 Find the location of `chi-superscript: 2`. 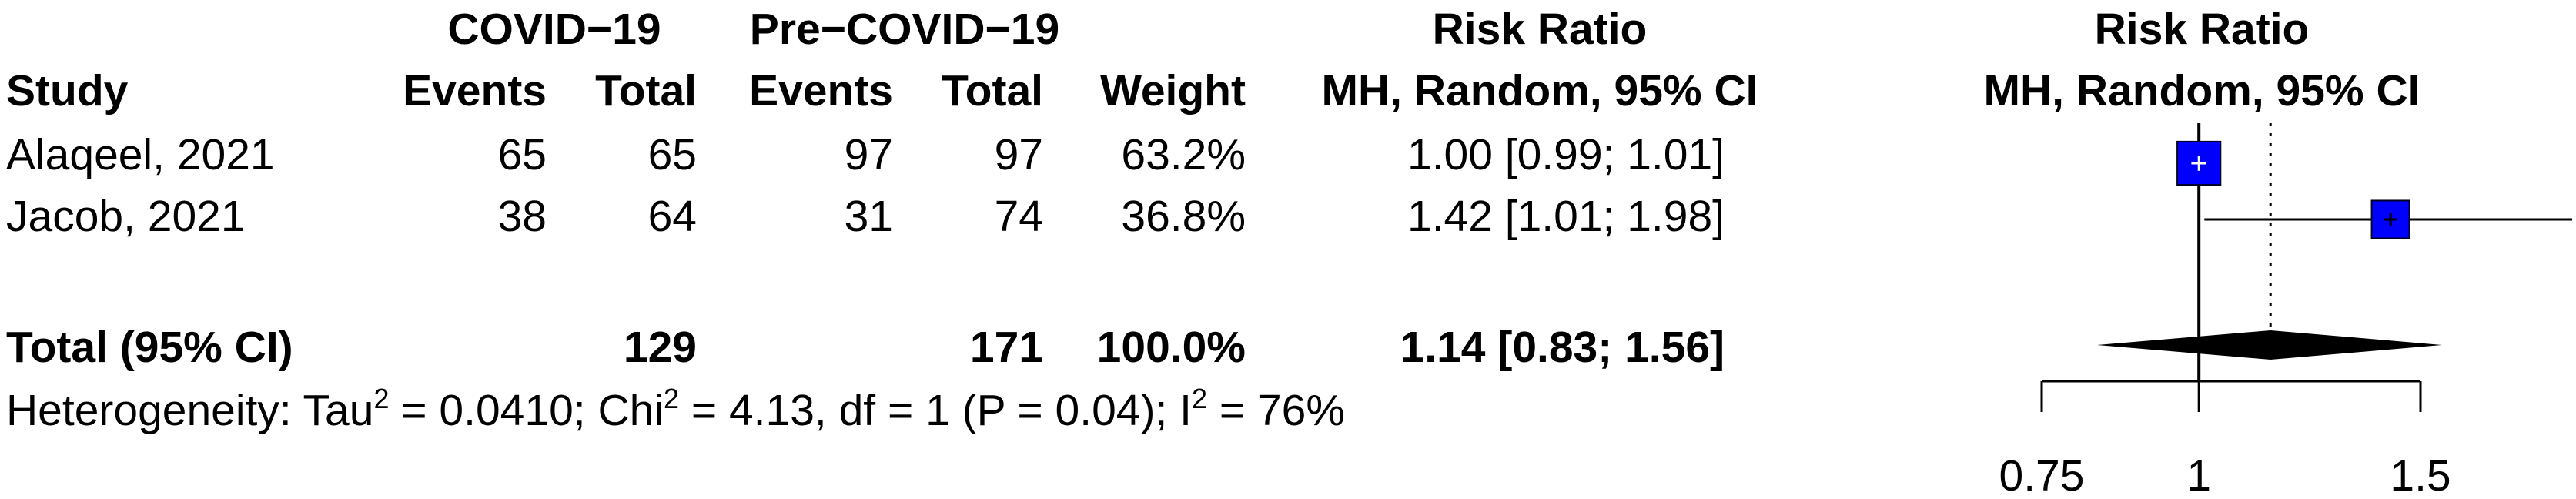

chi-superscript: 2 is located at coordinates (672, 398).